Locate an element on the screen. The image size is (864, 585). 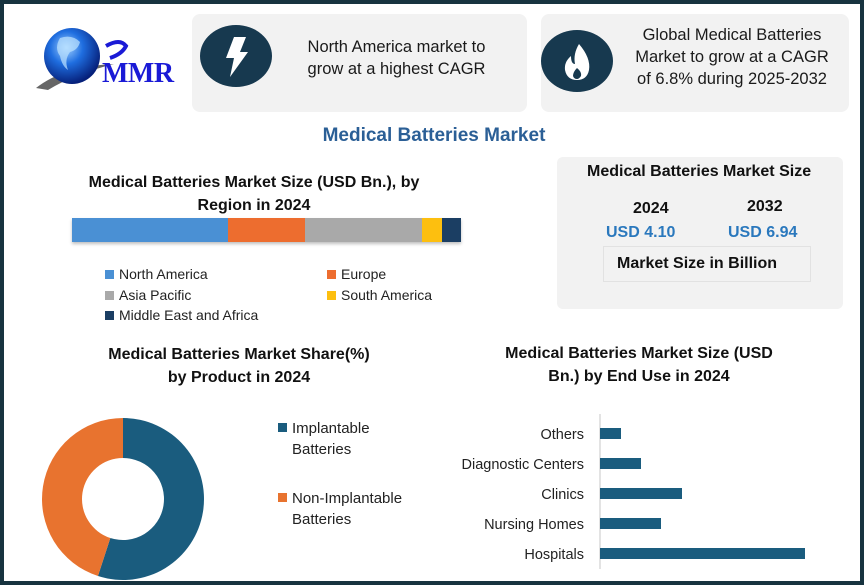
legend-north-america: North America is located at coordinates (156, 274).